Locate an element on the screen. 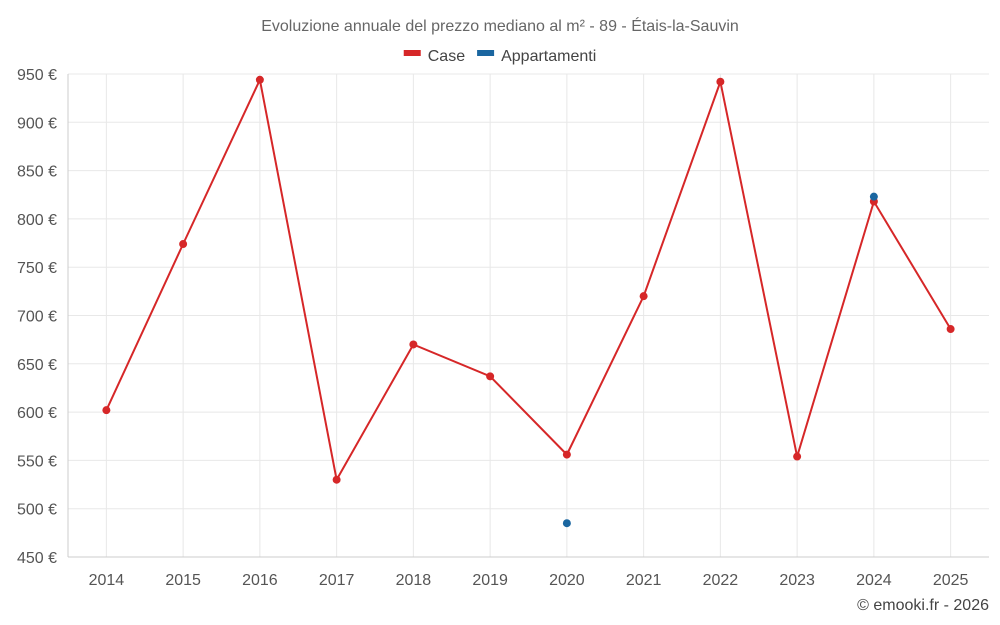 This screenshot has width=1000, height=625. legend-label-appartamenti: Appartamenti is located at coordinates (548, 56).